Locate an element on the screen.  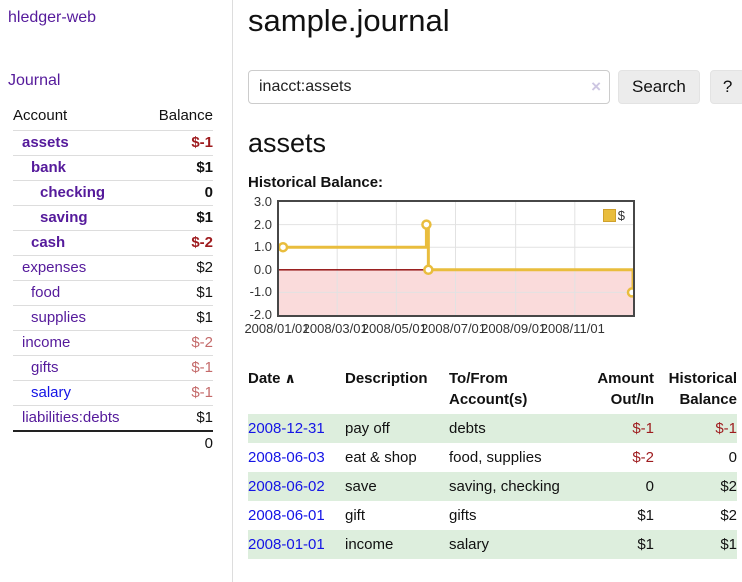
account-row: supplies $1 is located at coordinates (113, 318).